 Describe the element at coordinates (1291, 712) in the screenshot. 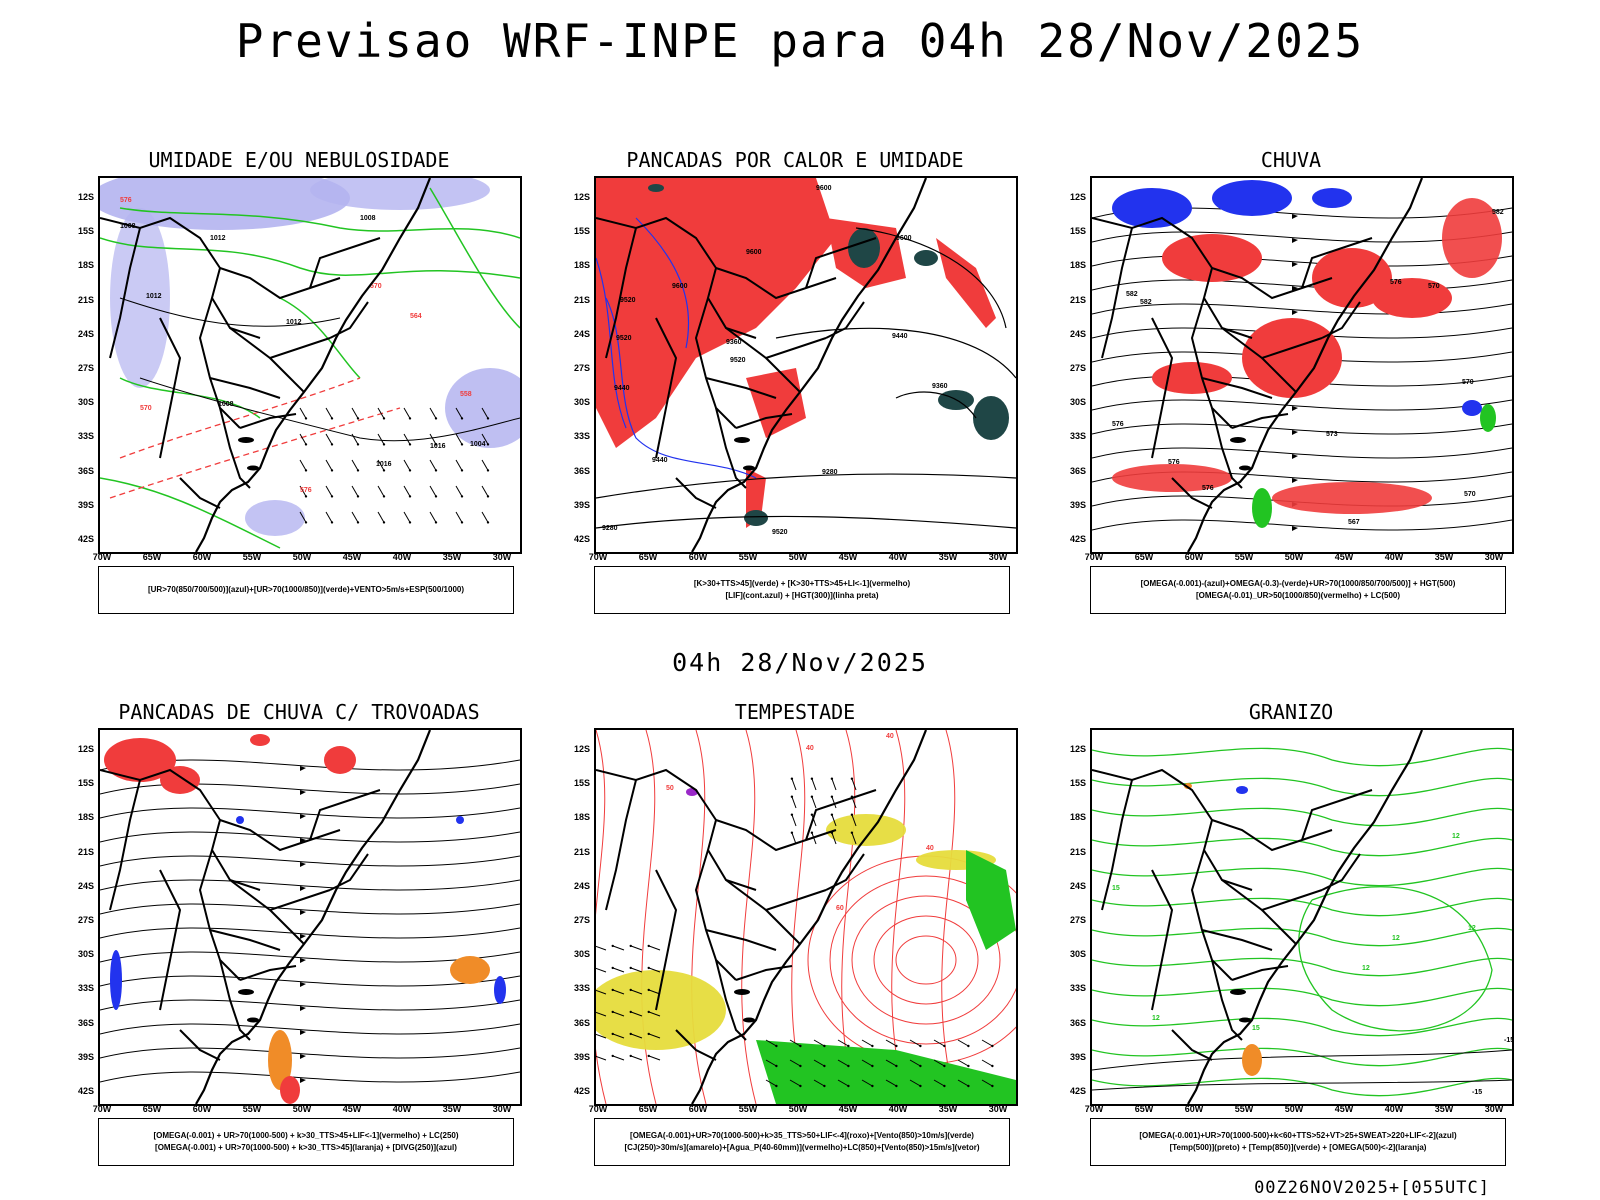

I see `panel-title: GRANIZO` at that location.